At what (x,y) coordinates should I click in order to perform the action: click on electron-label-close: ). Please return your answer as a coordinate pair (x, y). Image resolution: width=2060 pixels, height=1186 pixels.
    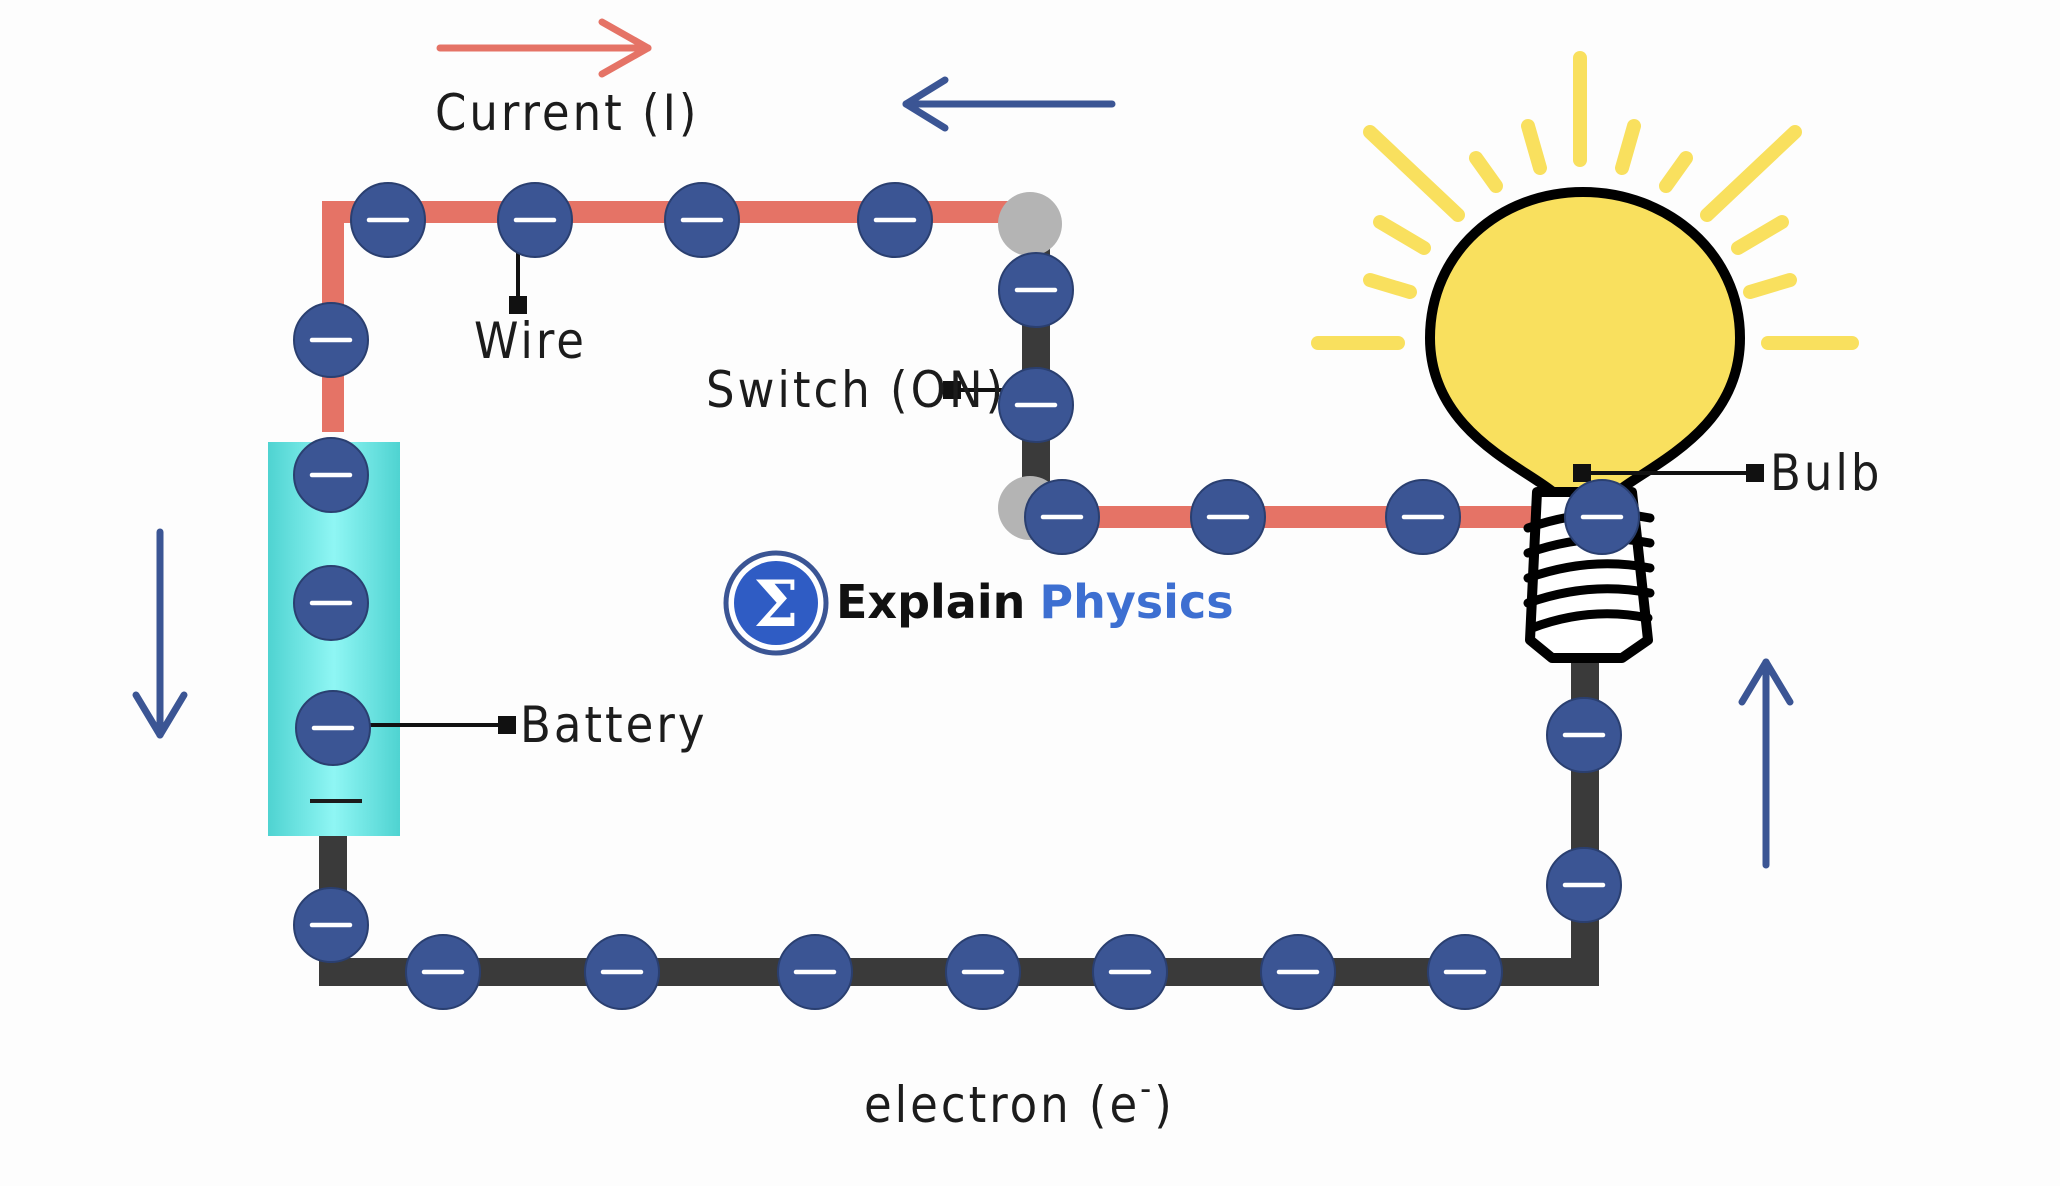
    Looking at the image, I should click on (1164, 1105).